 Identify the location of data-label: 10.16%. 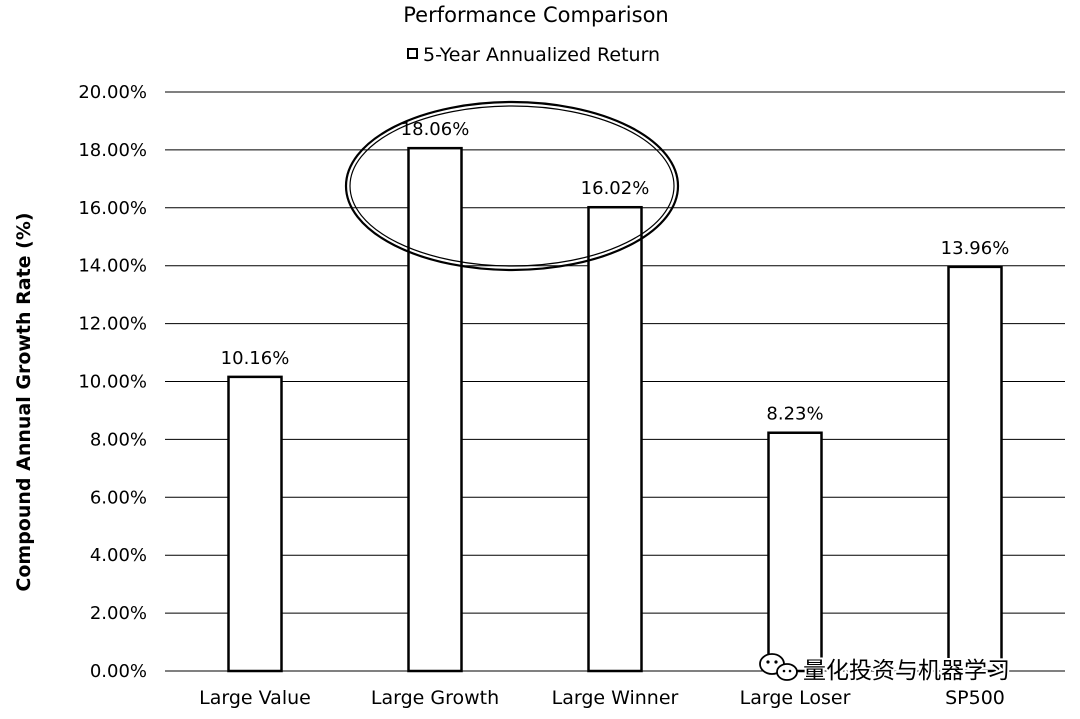
(255, 358).